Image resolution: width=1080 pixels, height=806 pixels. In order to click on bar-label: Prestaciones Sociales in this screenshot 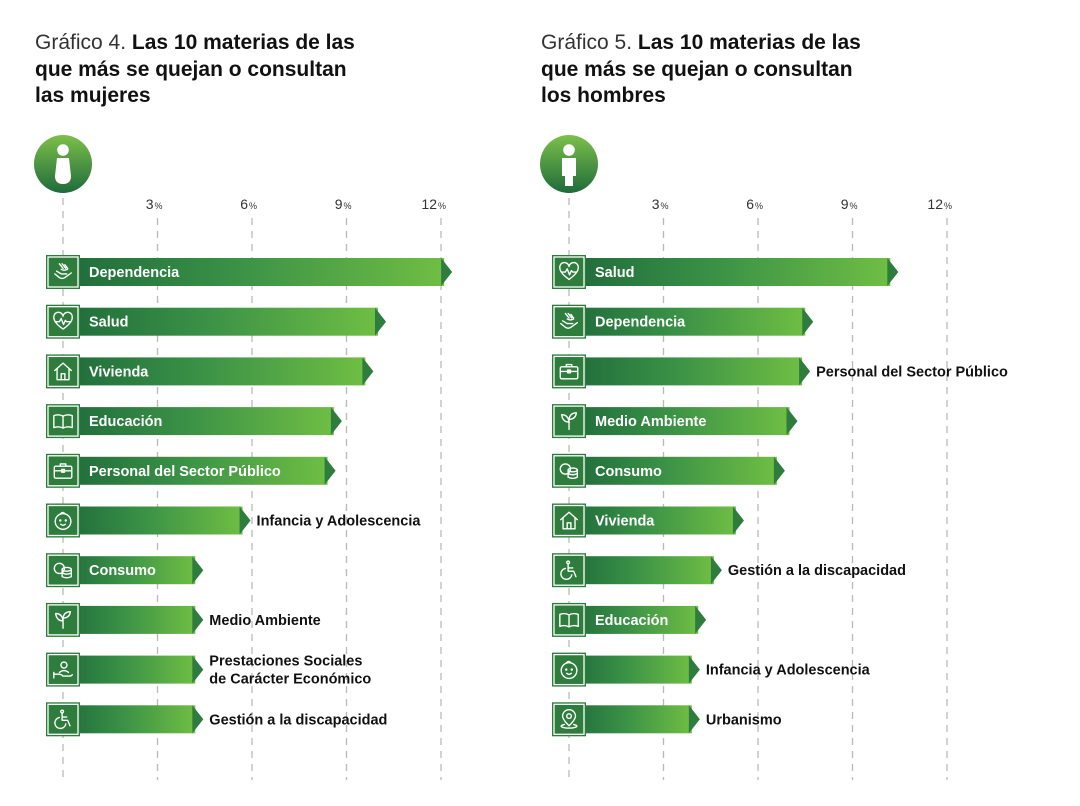, I will do `click(285, 662)`.